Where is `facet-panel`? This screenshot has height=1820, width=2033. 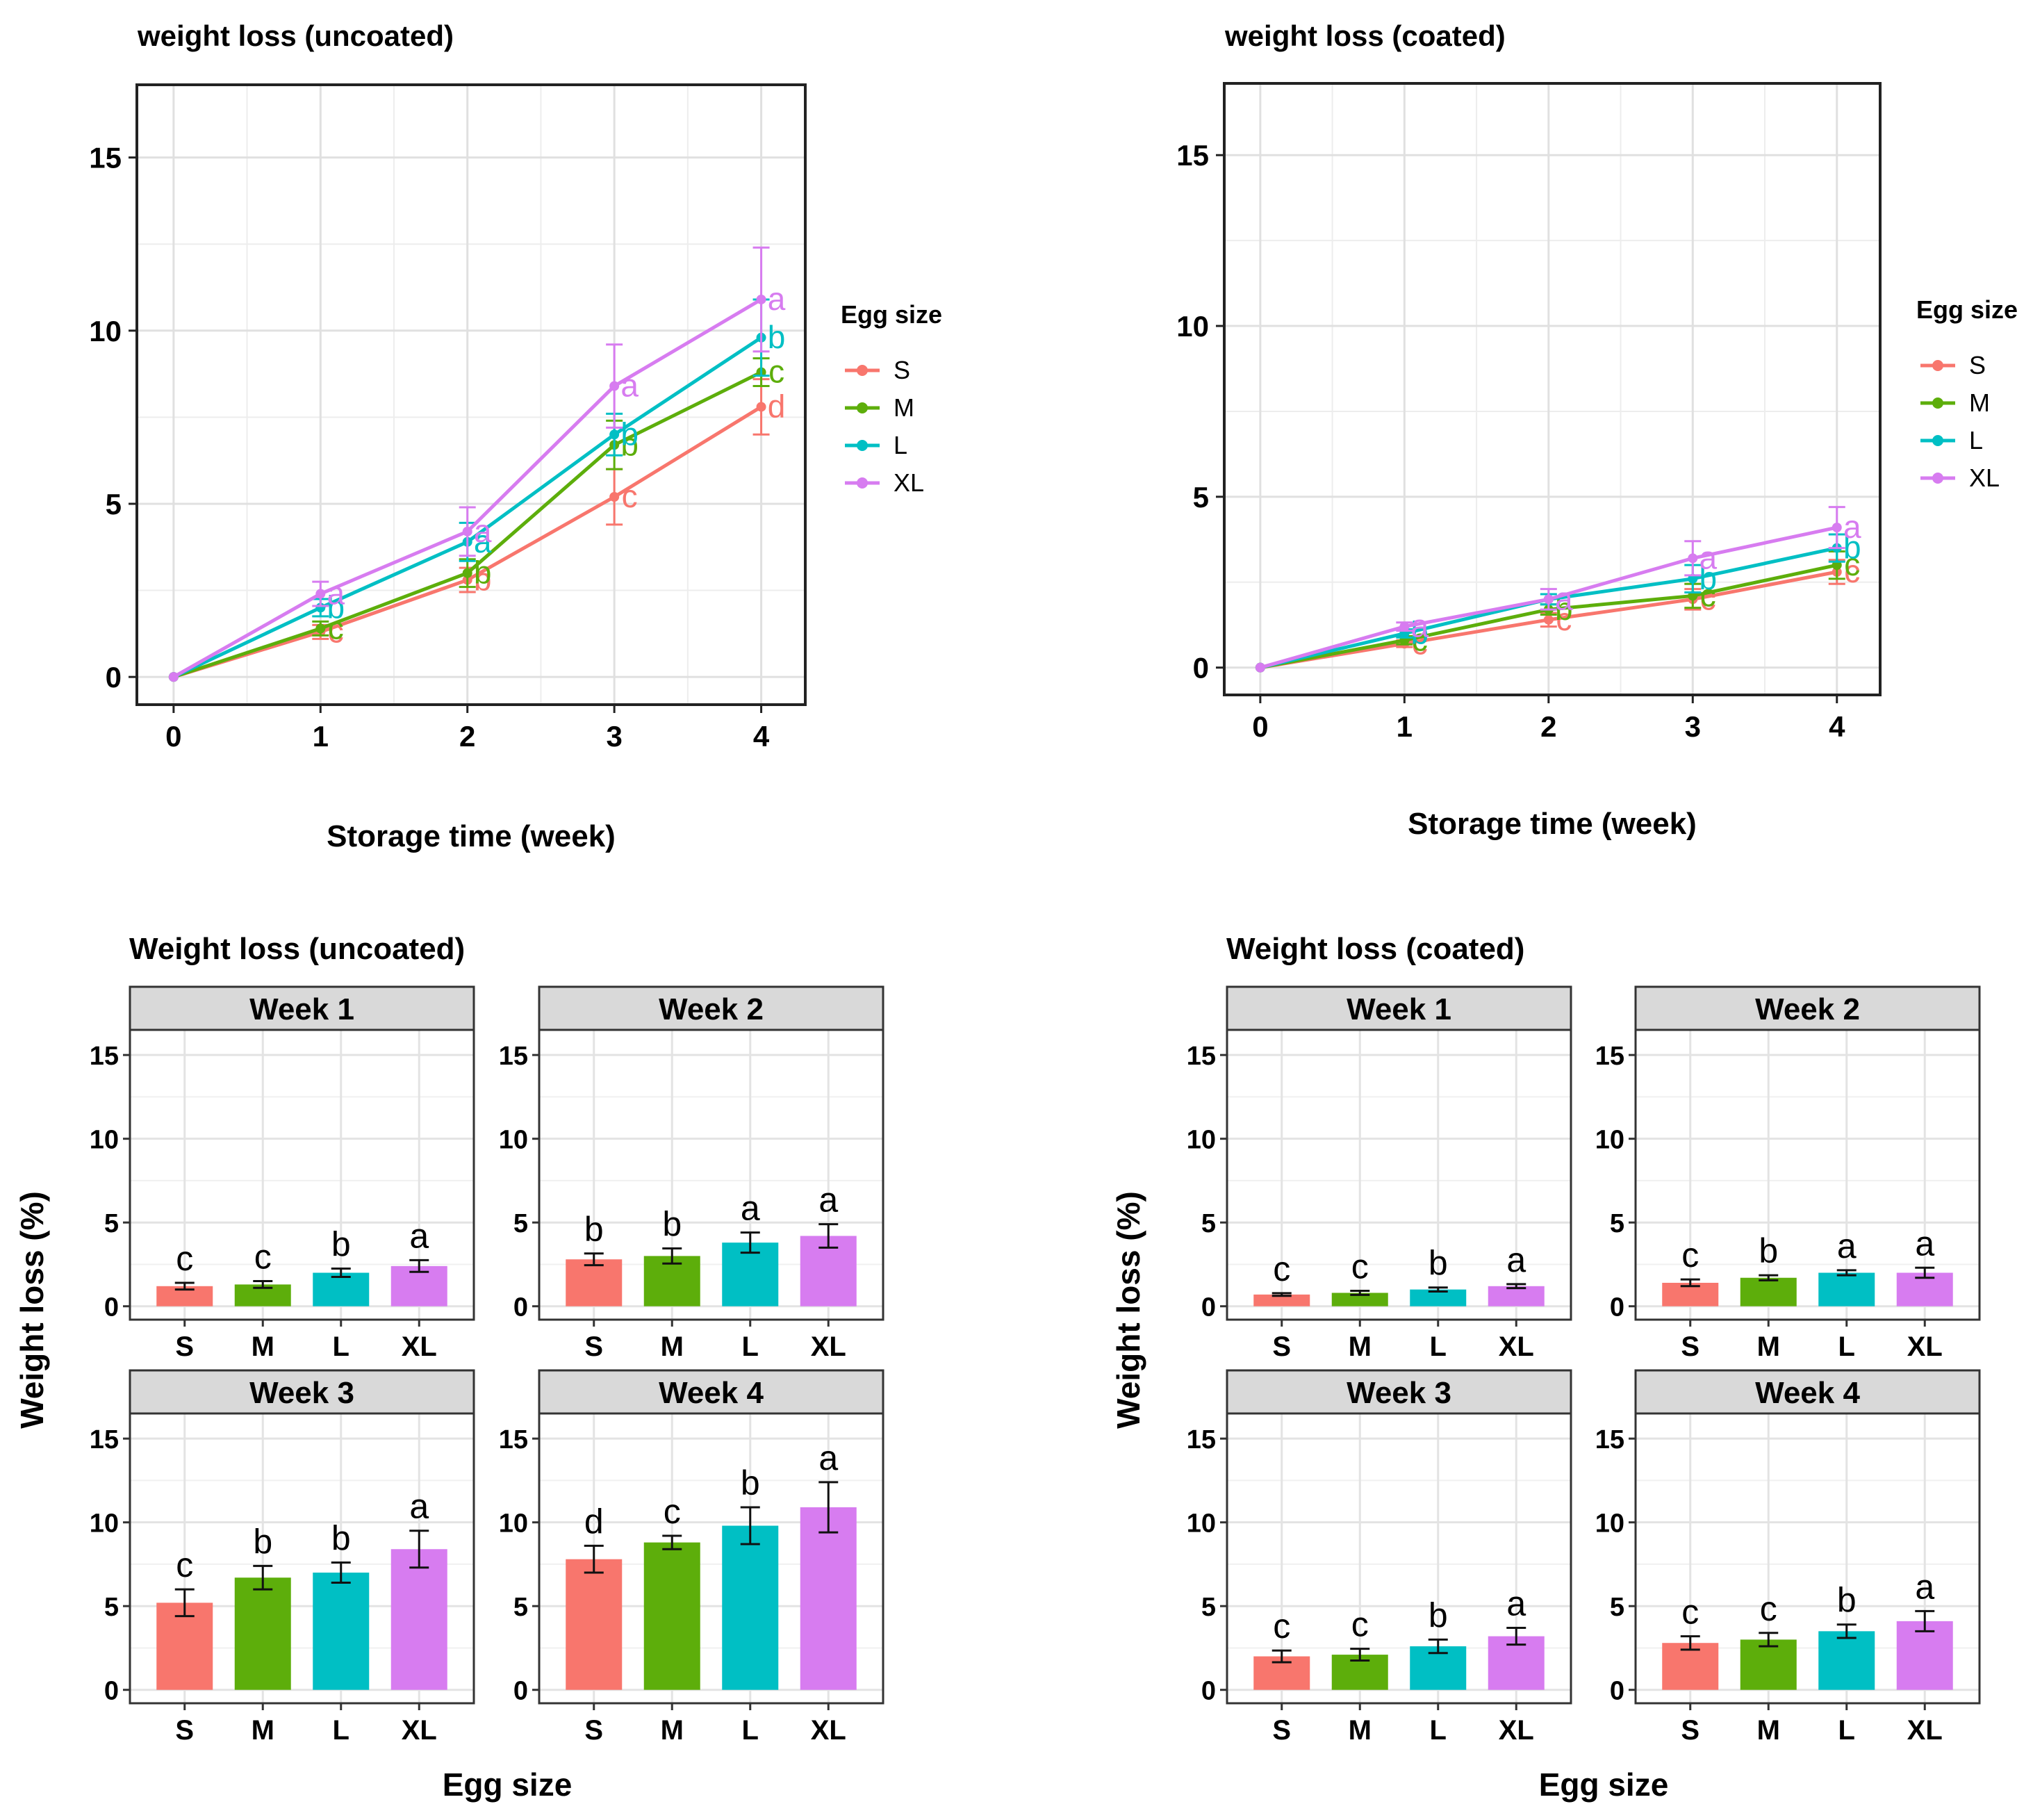
facet-panel is located at coordinates (1399, 1175).